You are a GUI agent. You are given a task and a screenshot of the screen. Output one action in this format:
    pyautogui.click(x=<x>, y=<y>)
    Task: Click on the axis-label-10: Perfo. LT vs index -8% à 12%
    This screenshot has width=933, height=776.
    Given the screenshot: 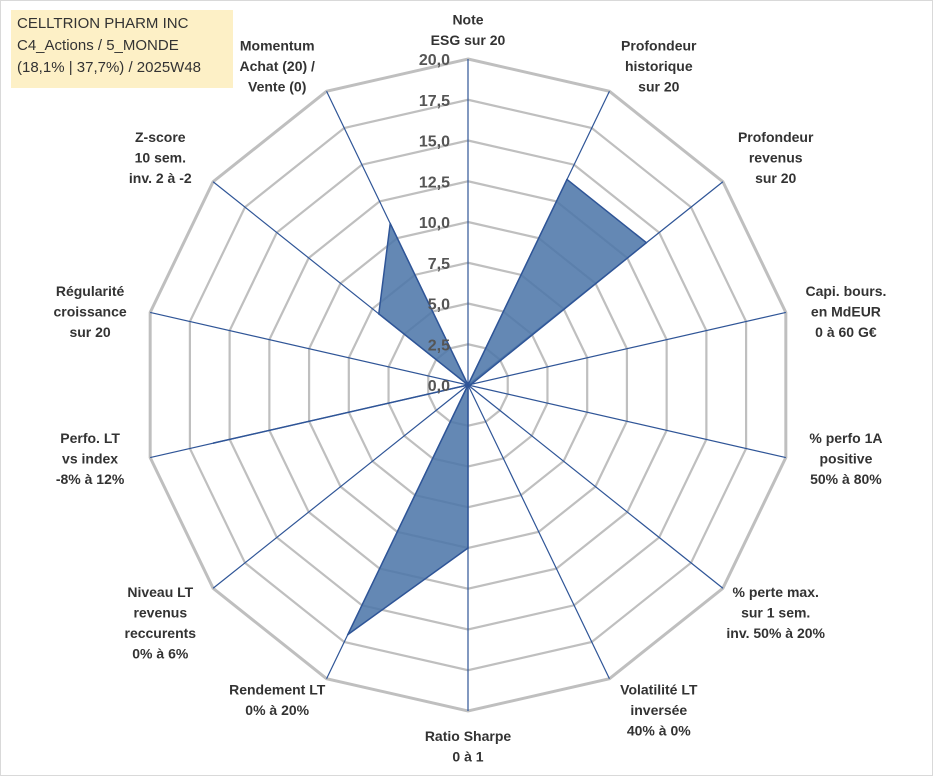 What is the action you would take?
    pyautogui.click(x=90, y=458)
    